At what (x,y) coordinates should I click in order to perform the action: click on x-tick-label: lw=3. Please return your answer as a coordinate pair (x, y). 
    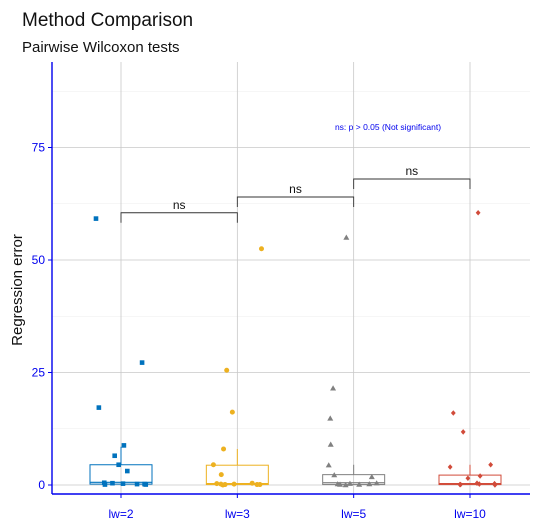
    Looking at the image, I should click on (237, 514).